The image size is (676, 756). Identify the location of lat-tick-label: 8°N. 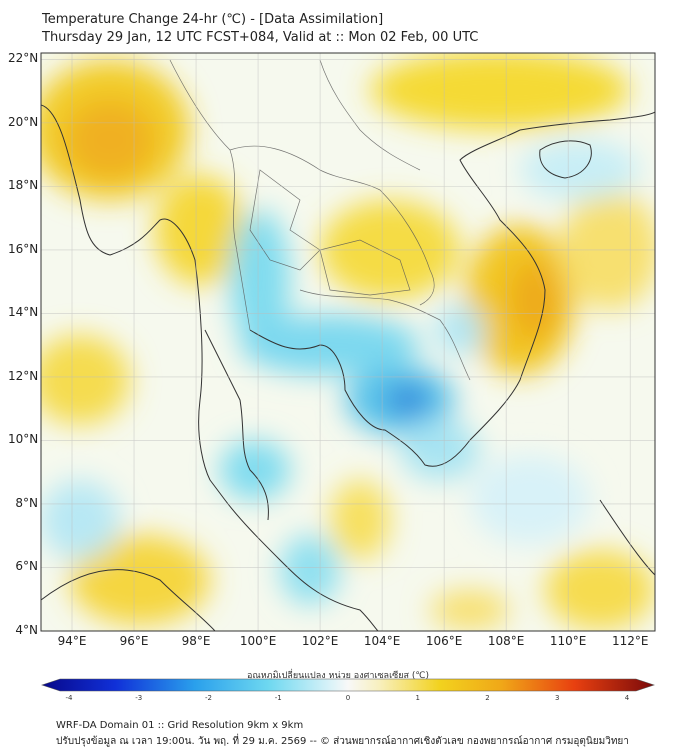
(26, 502).